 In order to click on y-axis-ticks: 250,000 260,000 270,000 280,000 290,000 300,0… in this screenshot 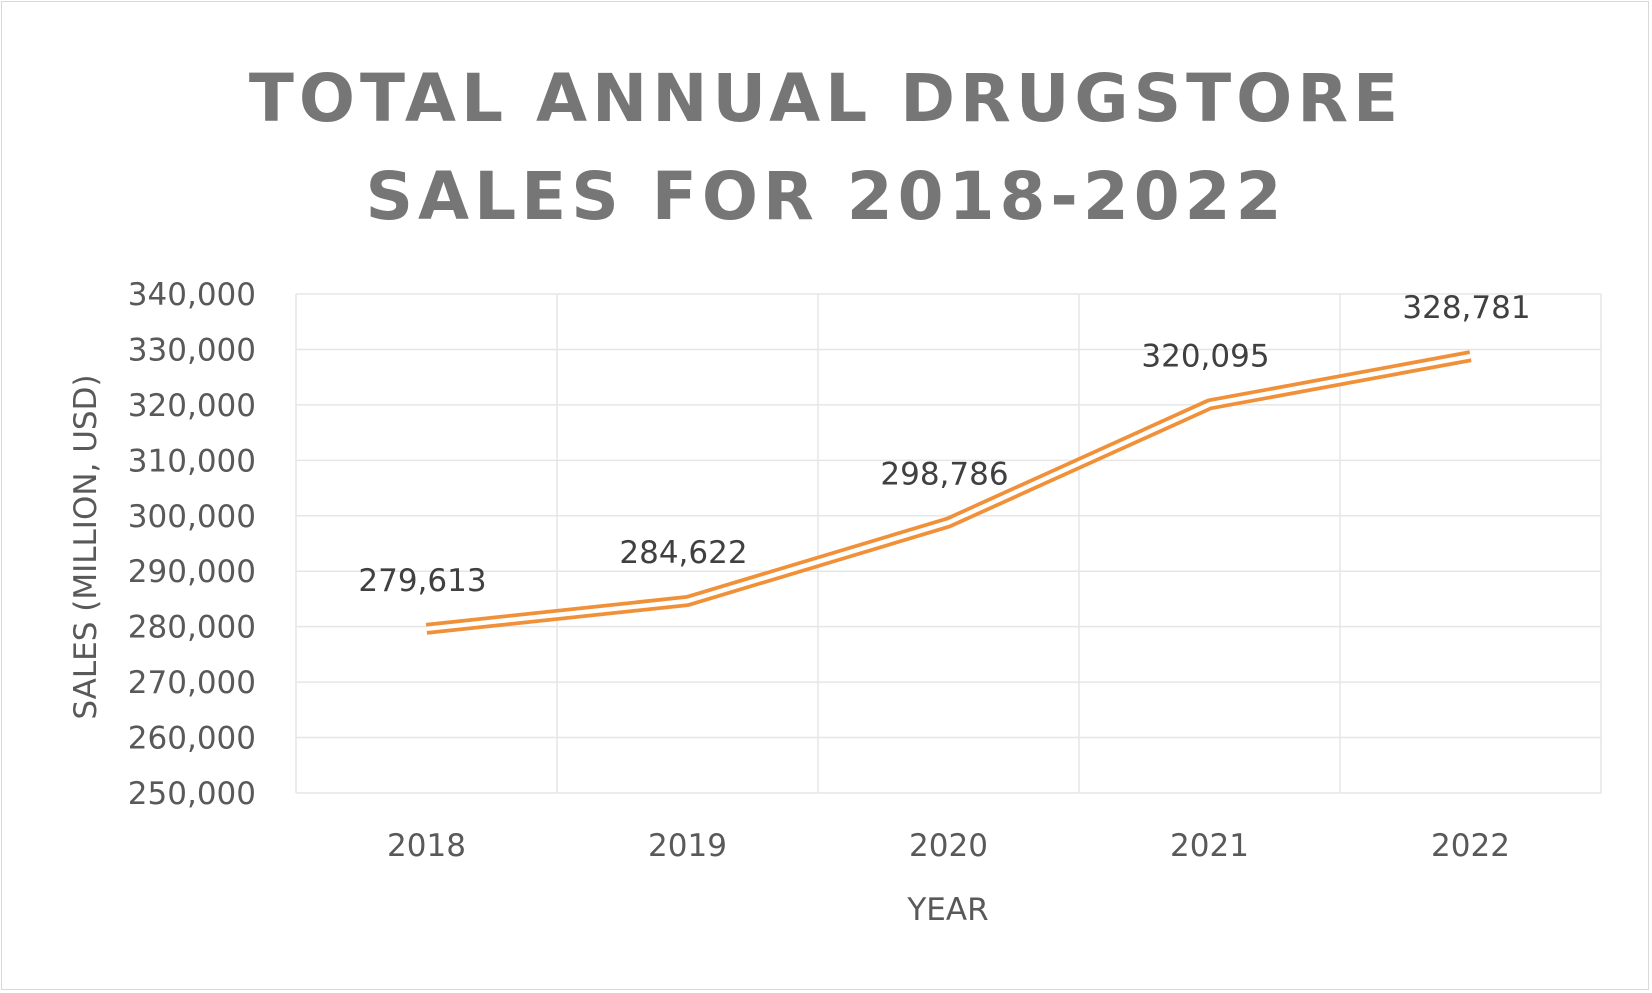, I will do `click(192, 544)`.